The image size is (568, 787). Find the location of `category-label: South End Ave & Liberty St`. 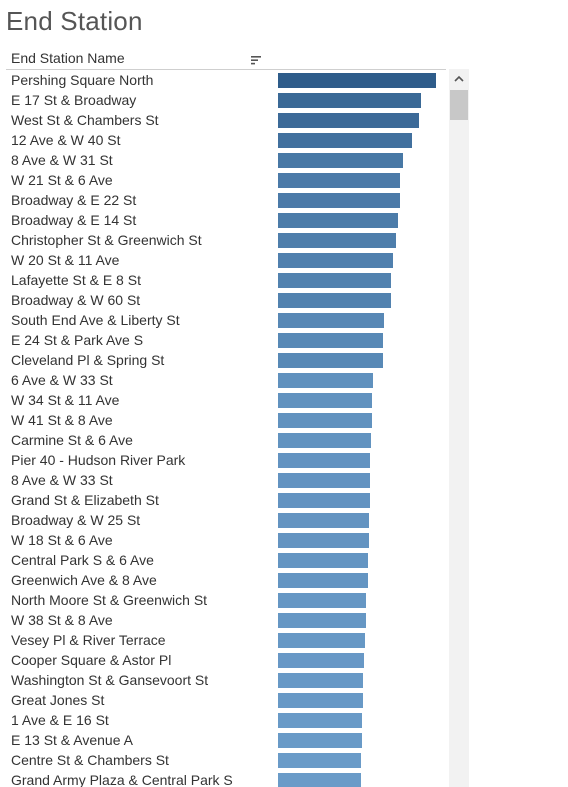

category-label: South End Ave & Liberty St is located at coordinates (95, 320).